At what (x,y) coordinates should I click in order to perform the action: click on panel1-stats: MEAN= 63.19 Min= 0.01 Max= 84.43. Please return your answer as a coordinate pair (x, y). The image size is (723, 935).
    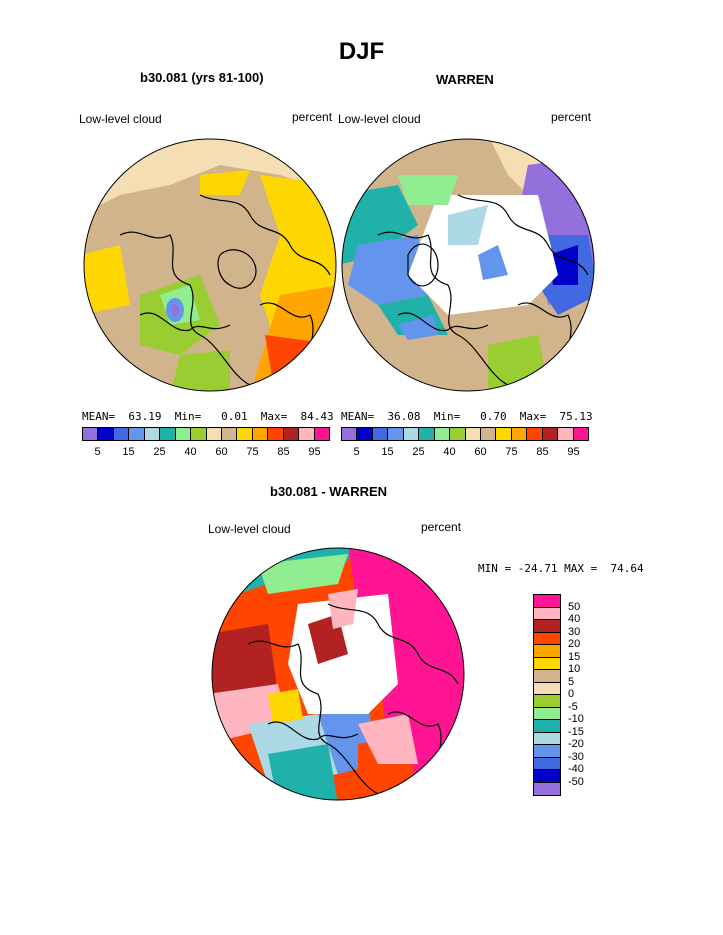
    Looking at the image, I should click on (208, 416).